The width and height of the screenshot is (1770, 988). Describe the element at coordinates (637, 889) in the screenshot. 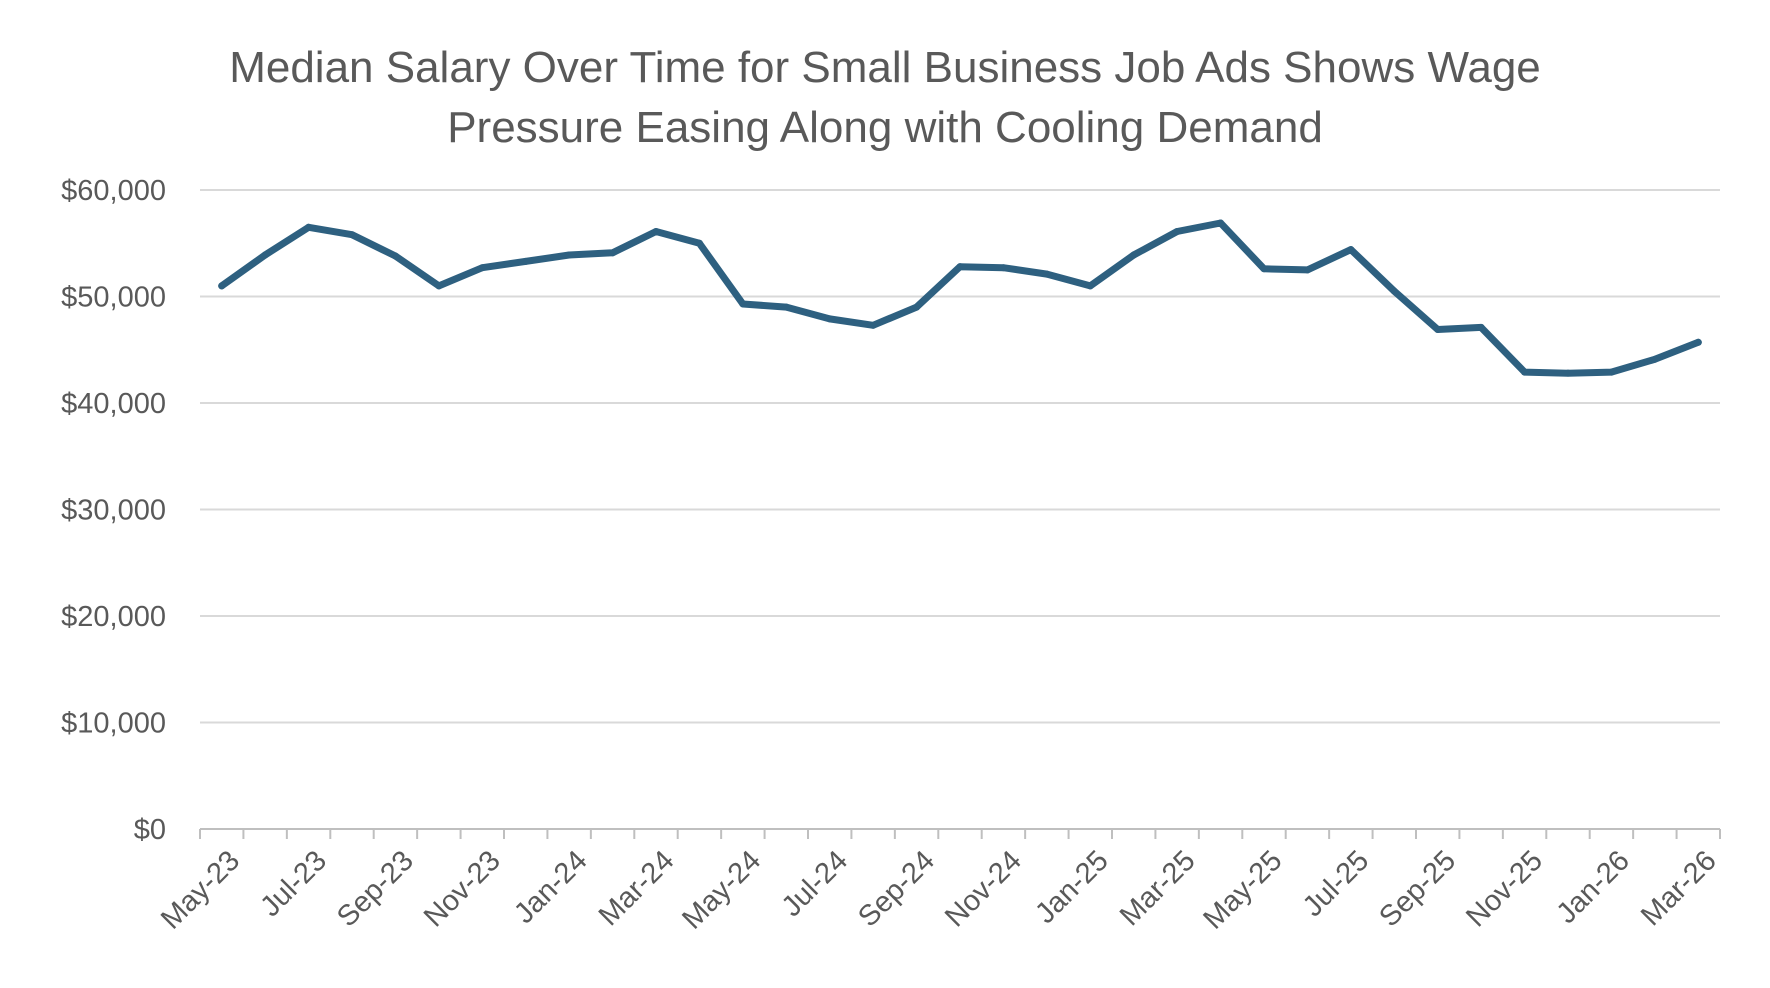

I see `x-tick-label: Mar-24` at that location.